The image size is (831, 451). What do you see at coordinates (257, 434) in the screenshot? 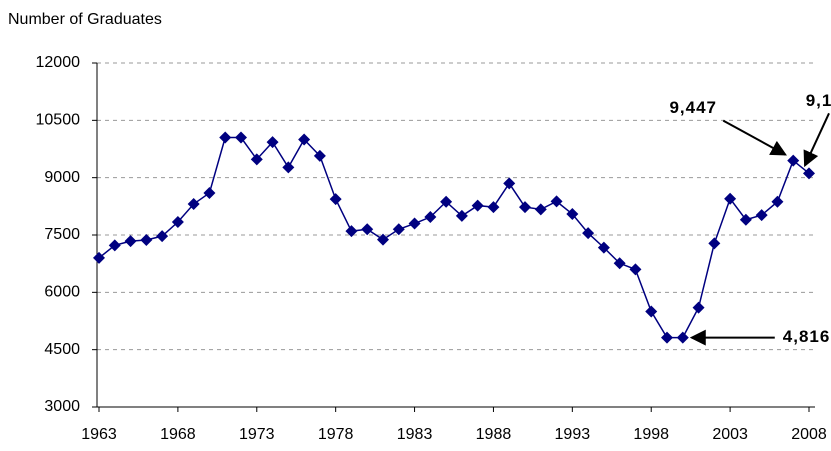
I see `x-tick-label: 1973` at bounding box center [257, 434].